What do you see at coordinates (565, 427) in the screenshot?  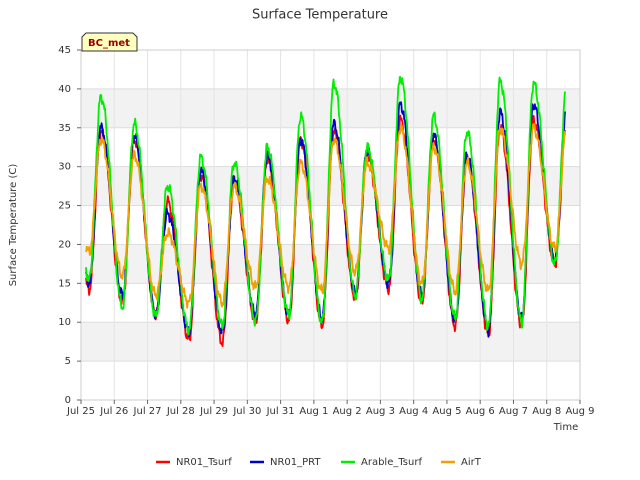 I see `x-axis-label: Time` at bounding box center [565, 427].